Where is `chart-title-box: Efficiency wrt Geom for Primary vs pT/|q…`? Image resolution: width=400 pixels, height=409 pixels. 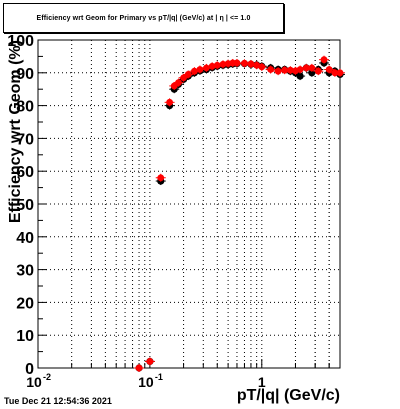 chart-title-box: Efficiency wrt Geom for Primary vs pT/|q… is located at coordinates (143, 18).